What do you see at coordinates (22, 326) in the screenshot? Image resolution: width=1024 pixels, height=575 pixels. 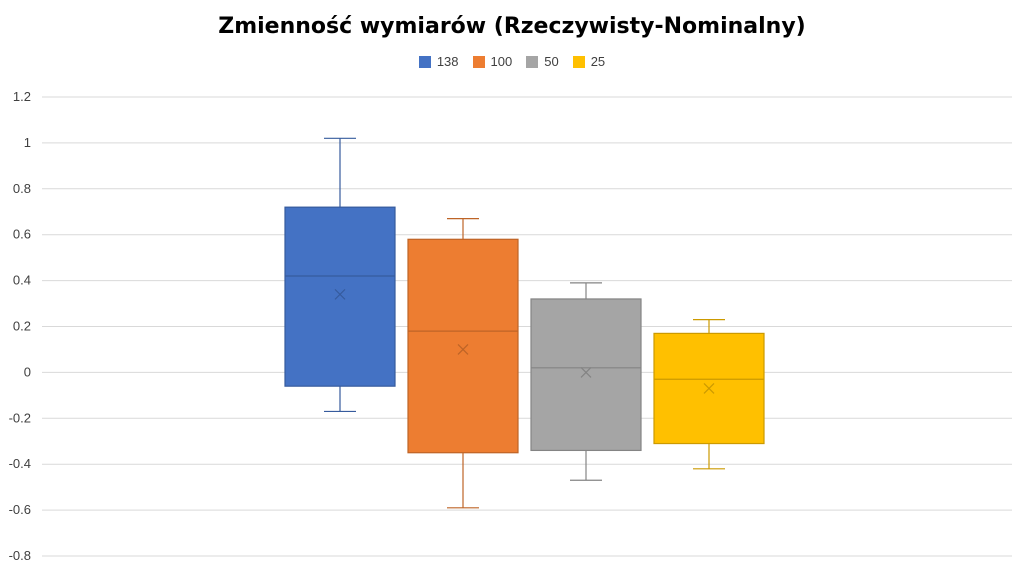 I see `y-tick-label: 0.2` at bounding box center [22, 326].